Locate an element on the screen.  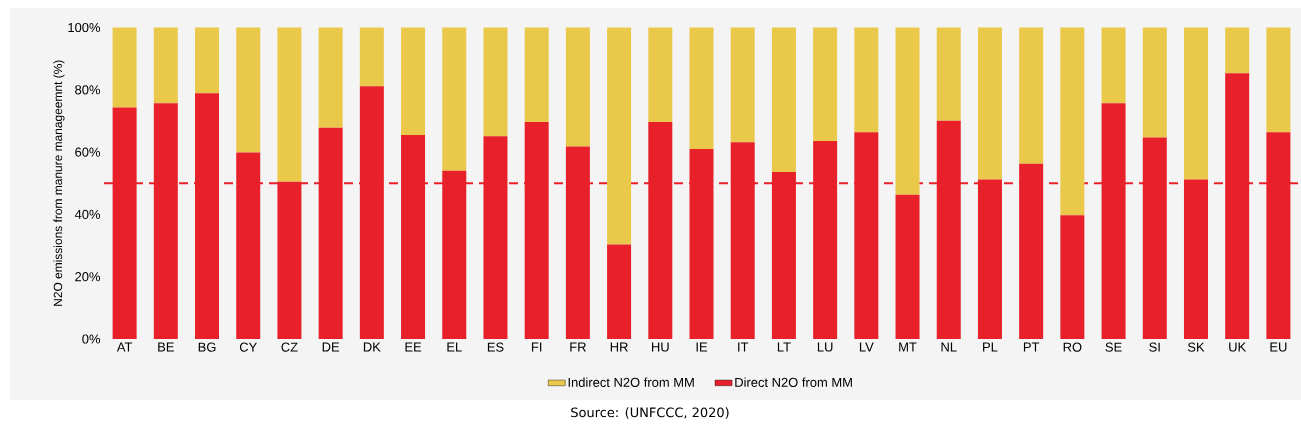
y-tick-label: 20% is located at coordinates (88, 277).